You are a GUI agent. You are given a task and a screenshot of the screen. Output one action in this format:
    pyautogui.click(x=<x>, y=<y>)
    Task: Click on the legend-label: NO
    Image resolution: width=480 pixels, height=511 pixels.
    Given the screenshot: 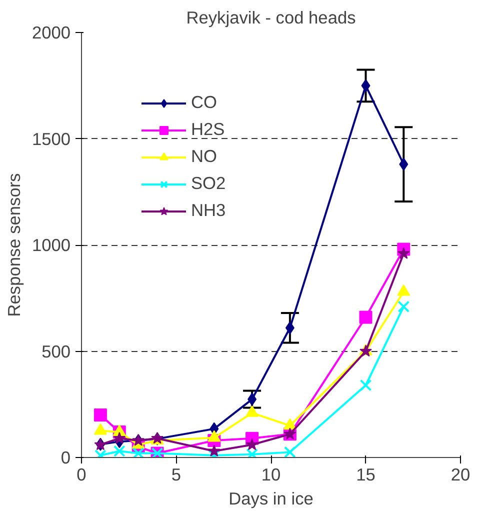 What is the action you would take?
    pyautogui.click(x=204, y=156)
    